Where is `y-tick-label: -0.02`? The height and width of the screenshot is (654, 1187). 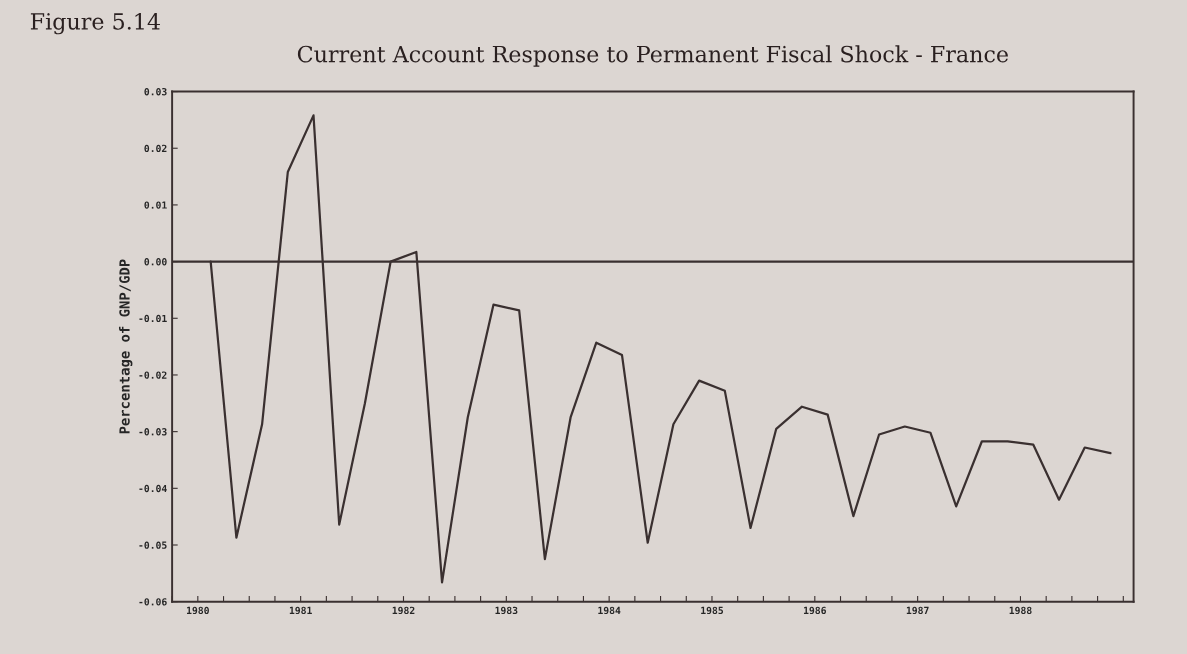
y-tick-label: -0.02 is located at coordinates (153, 375).